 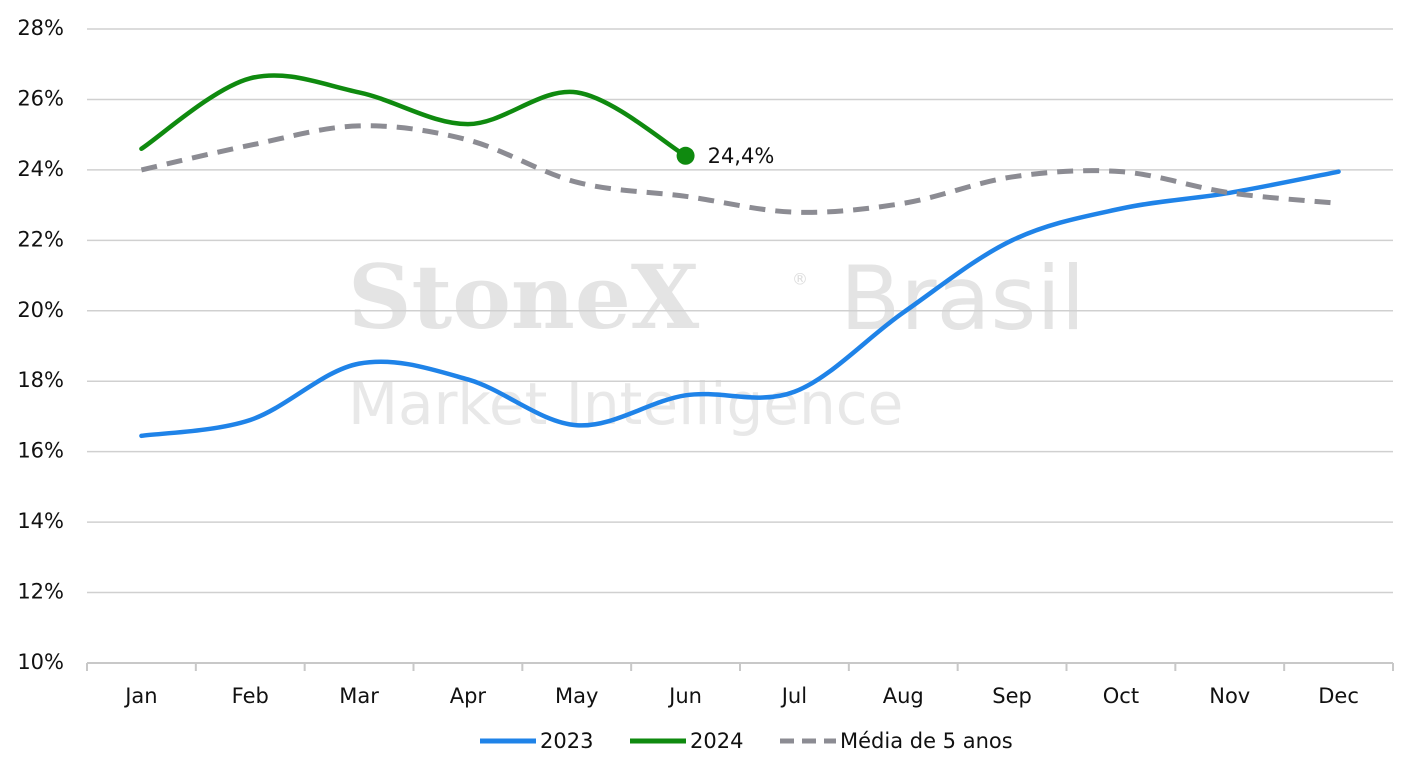 What do you see at coordinates (40, 662) in the screenshot?
I see `y-tick-label: 10%` at bounding box center [40, 662].